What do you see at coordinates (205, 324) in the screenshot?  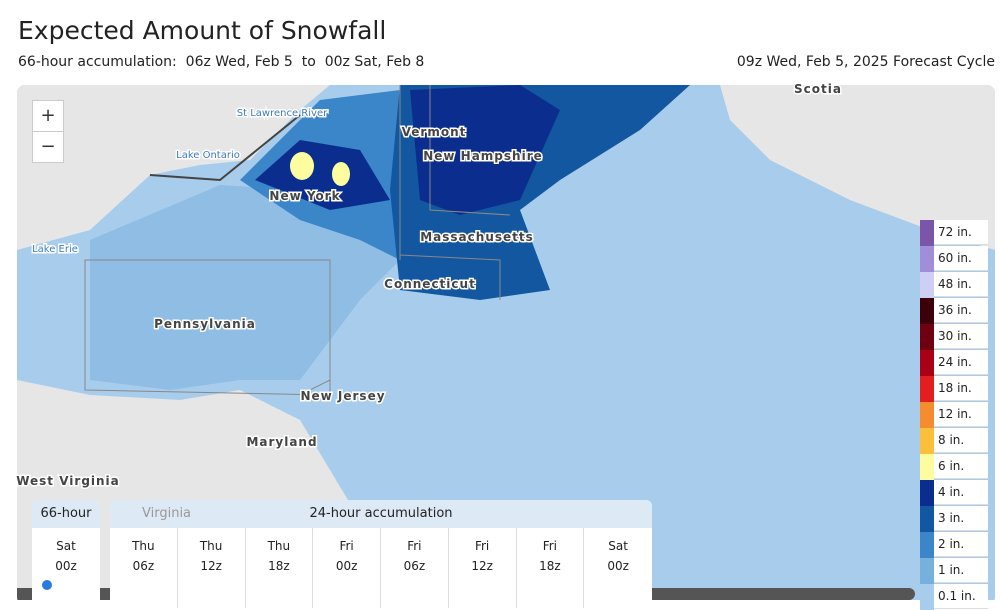 I see `map-label: Pennsylvania` at bounding box center [205, 324].